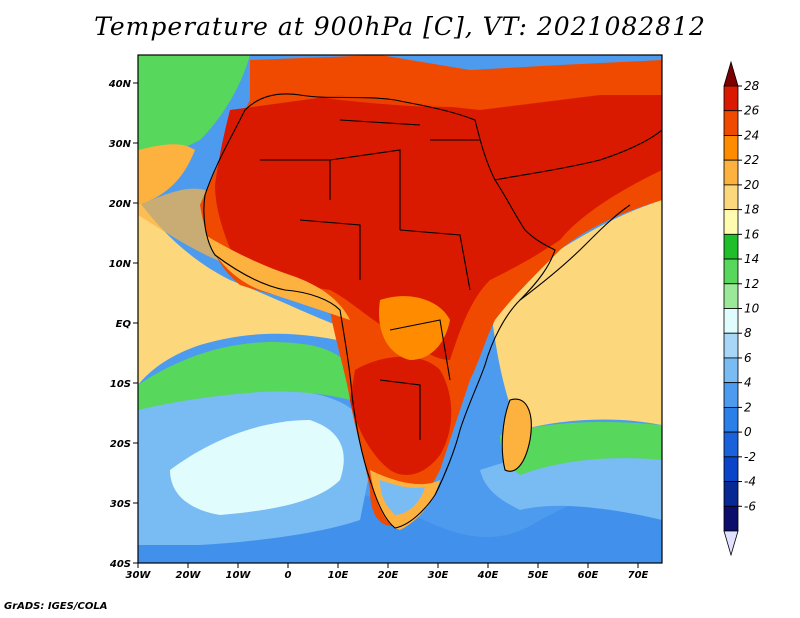  I want to click on lon-label-40e: 40E, so click(488, 575).